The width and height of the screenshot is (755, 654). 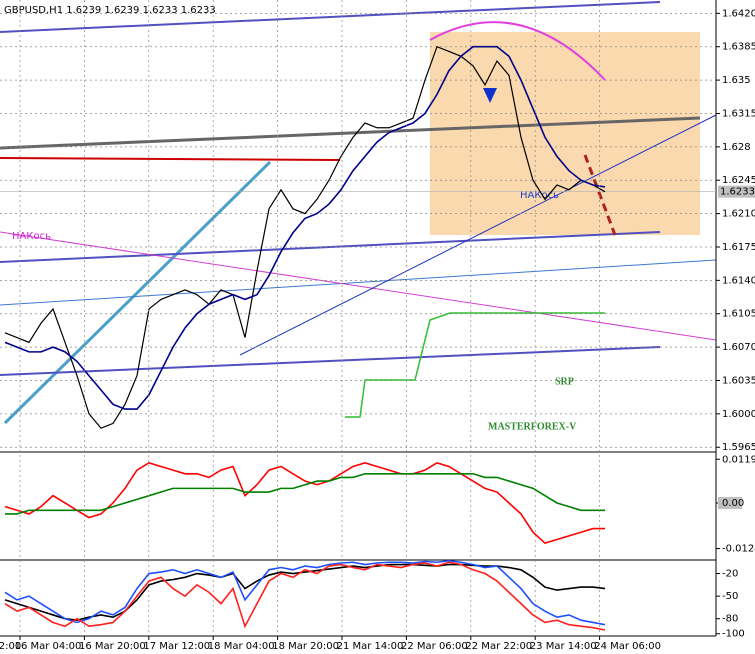 I want to click on y-tick-label: 0.00, so click(x=733, y=503).